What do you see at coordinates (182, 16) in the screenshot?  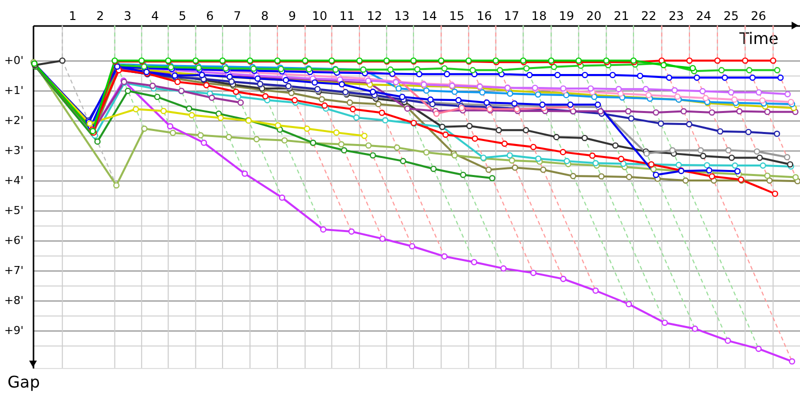 I see `x-tick-label: 5` at bounding box center [182, 16].